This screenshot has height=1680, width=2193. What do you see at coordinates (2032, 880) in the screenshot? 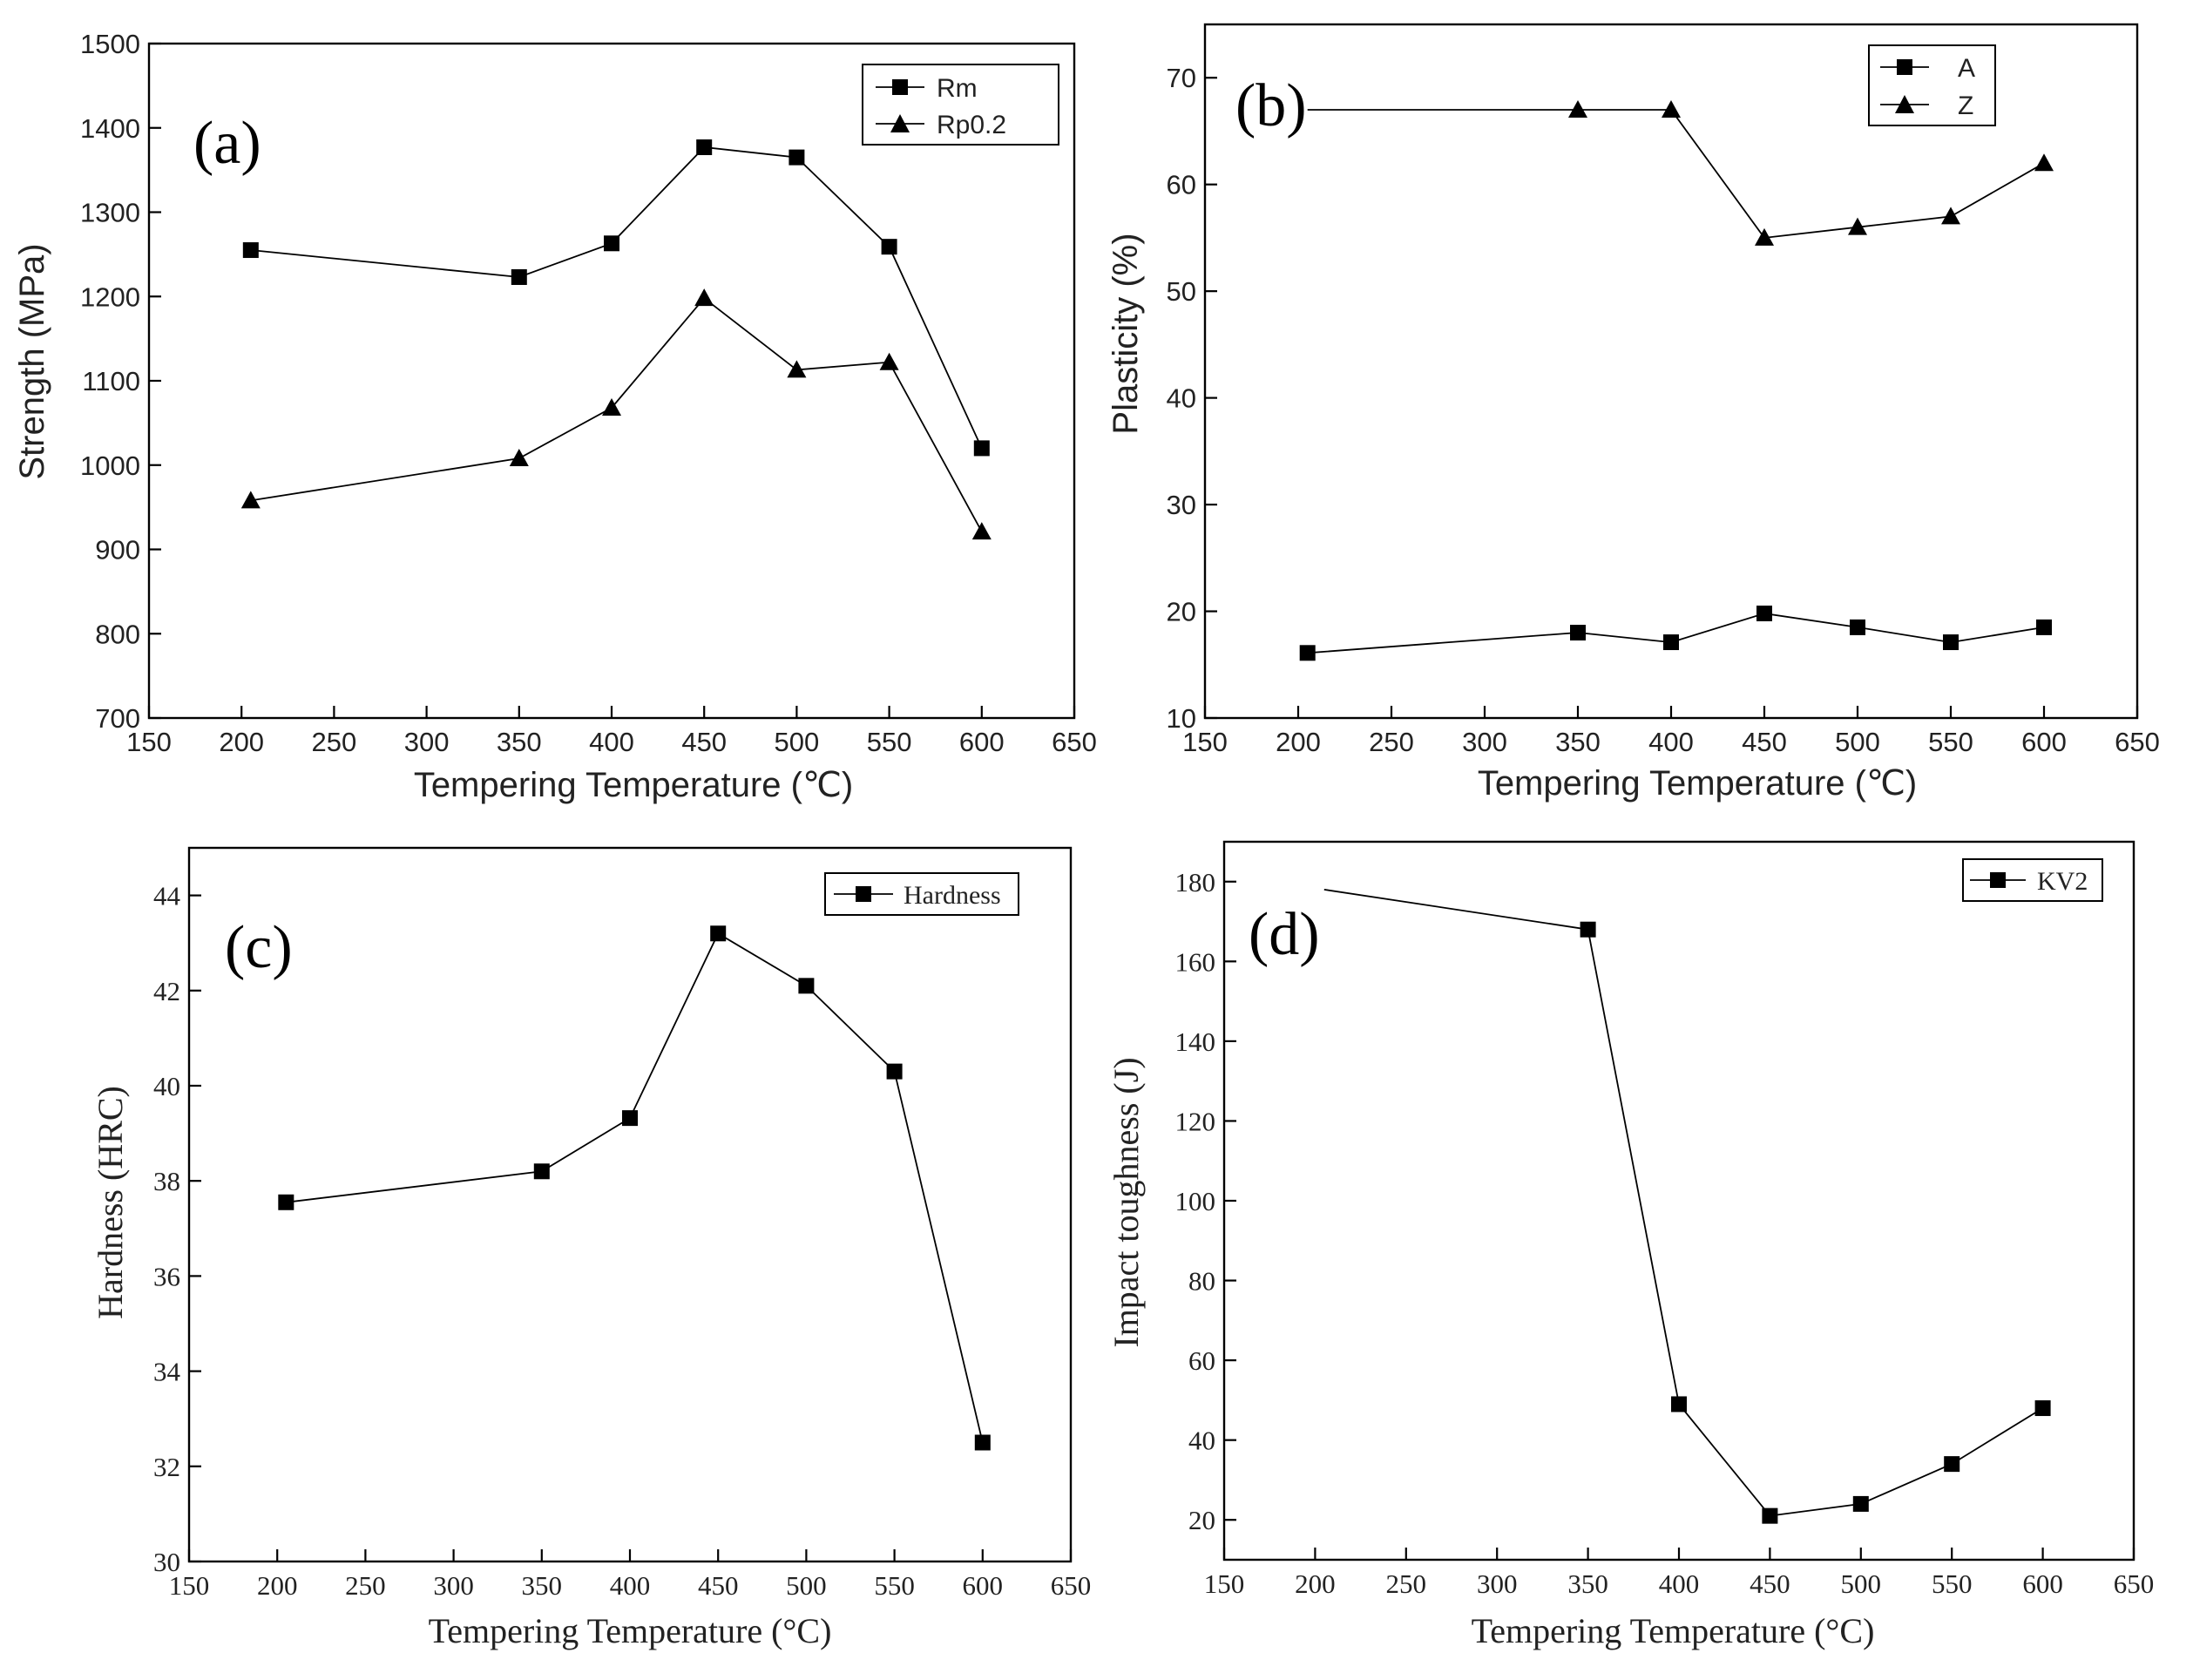
I see `legend: KV2` at bounding box center [2032, 880].